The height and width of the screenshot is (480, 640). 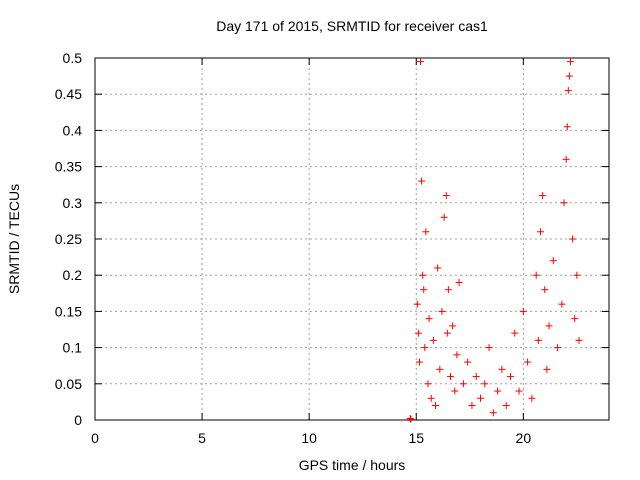 What do you see at coordinates (73, 130) in the screenshot?
I see `y-tick-label: 0.4` at bounding box center [73, 130].